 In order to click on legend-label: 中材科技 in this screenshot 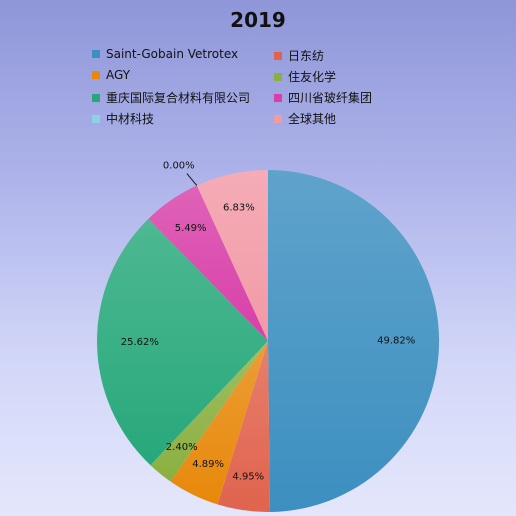, I will do `click(130, 119)`.